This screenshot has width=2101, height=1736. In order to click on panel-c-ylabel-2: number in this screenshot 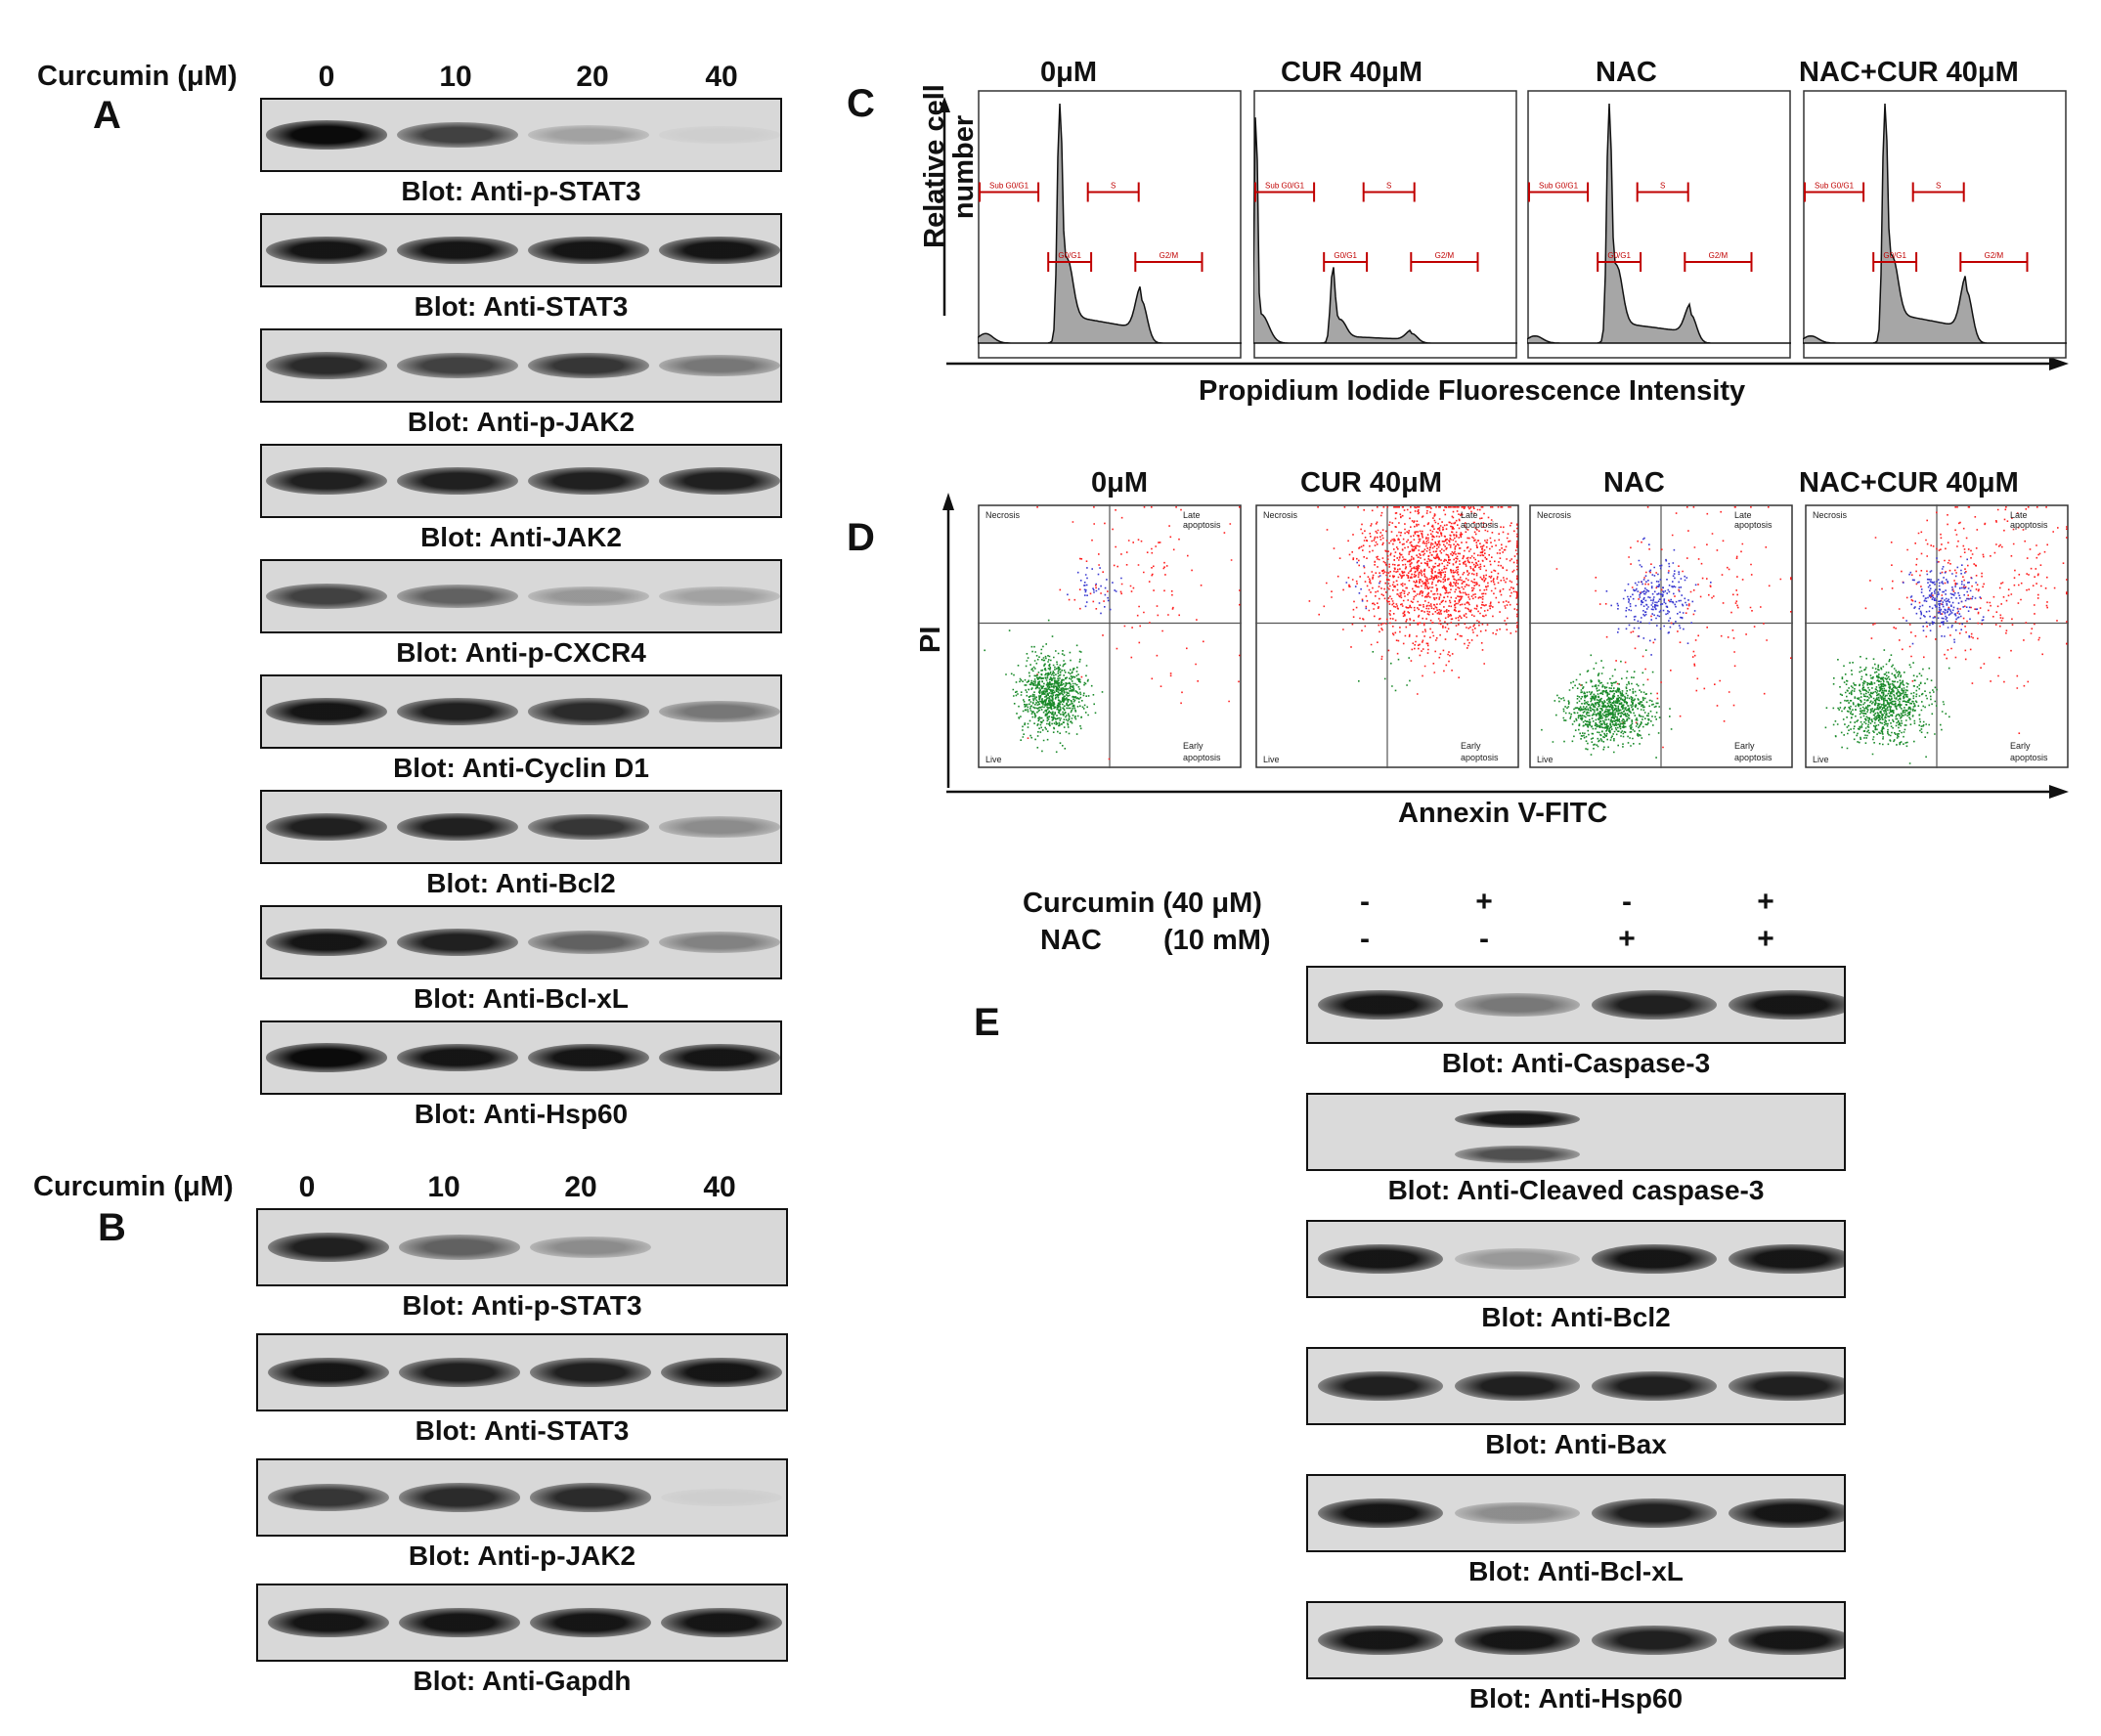, I will do `click(964, 167)`.